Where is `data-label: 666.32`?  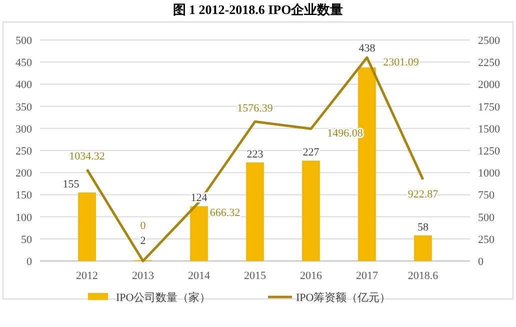
data-label: 666.32 is located at coordinates (225, 213).